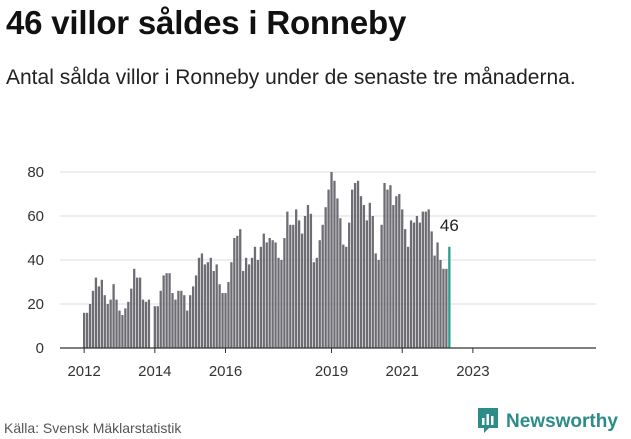 Image resolution: width=631 pixels, height=439 pixels. What do you see at coordinates (93, 428) in the screenshot?
I see `source-note: Källa: Svensk Mäklarstatistik` at bounding box center [93, 428].